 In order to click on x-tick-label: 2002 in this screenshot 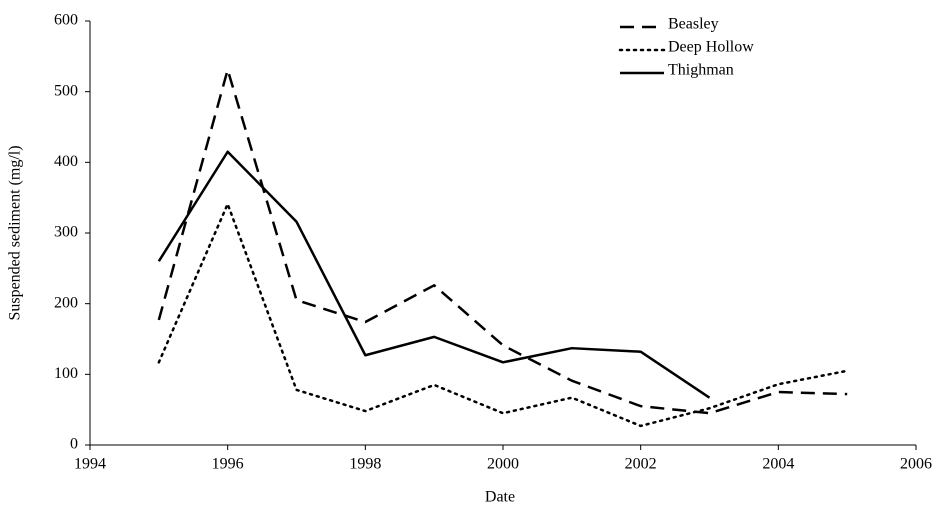, I will do `click(641, 464)`.